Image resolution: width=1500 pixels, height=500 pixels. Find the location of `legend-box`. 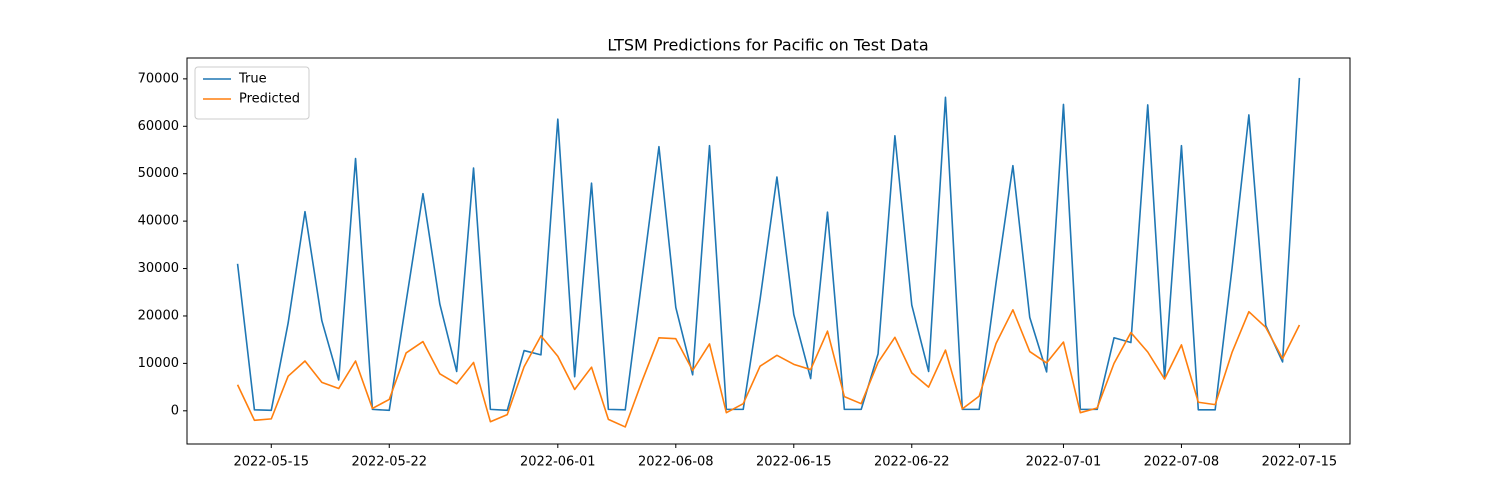

legend-box is located at coordinates (252, 93).